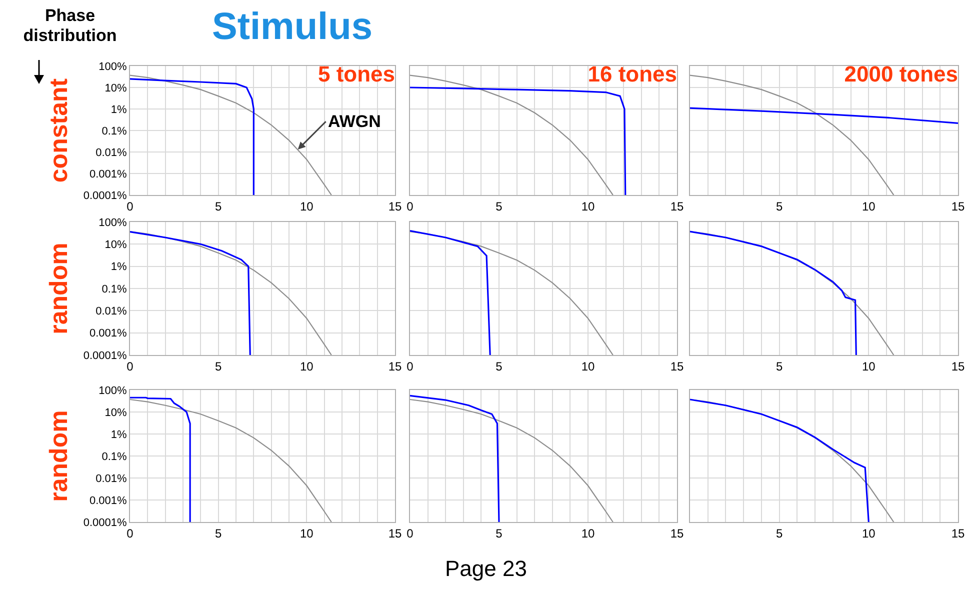 The height and width of the screenshot is (598, 969). What do you see at coordinates (59, 130) in the screenshot?
I see `y-axis-title: constant` at bounding box center [59, 130].